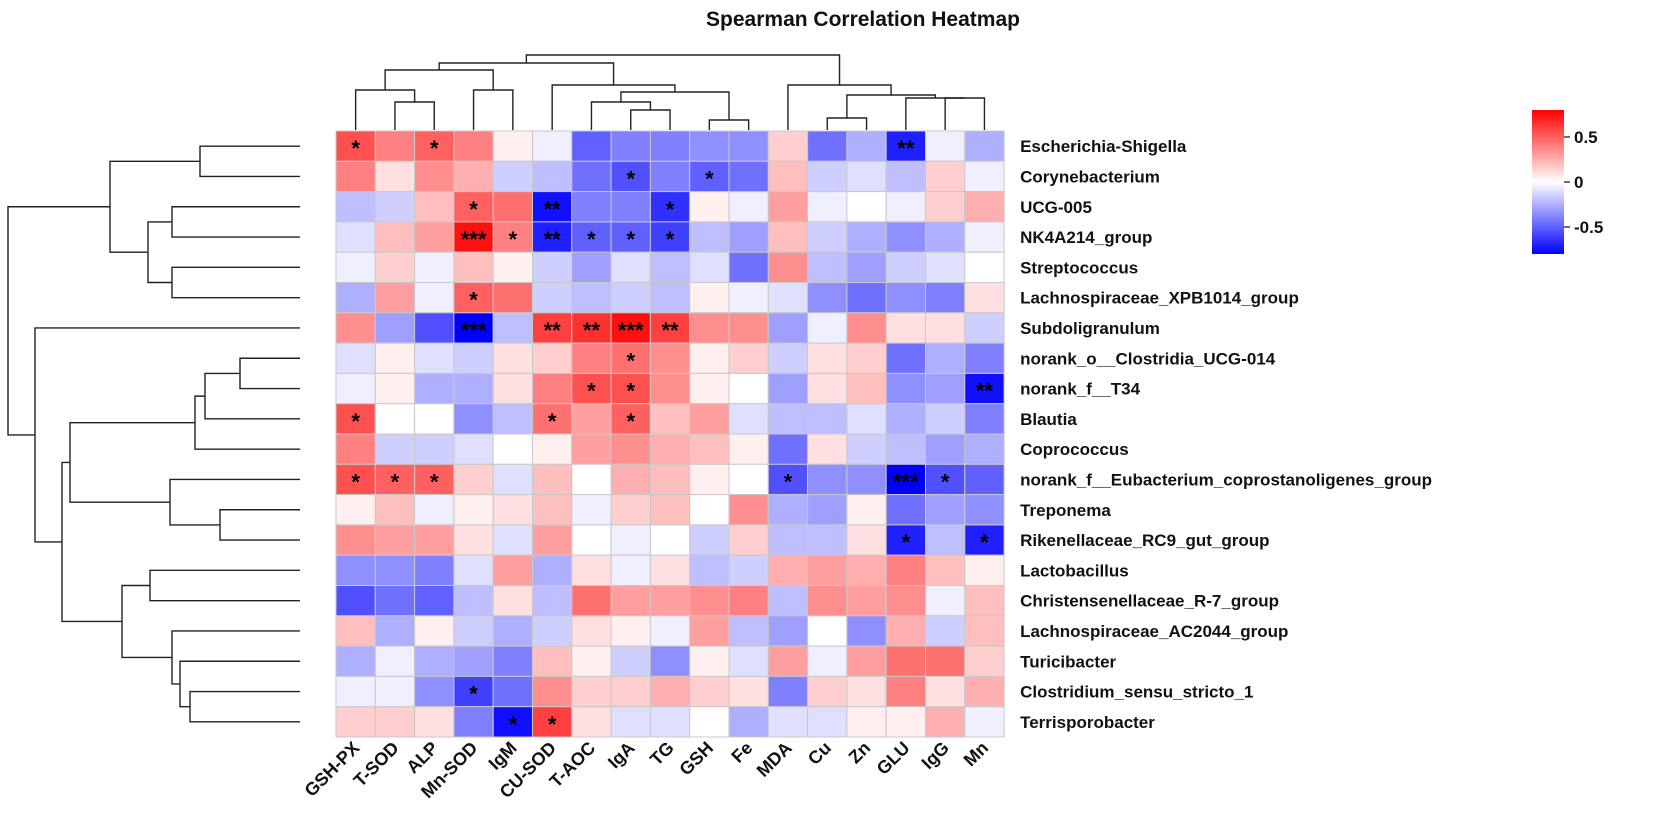  Describe the element at coordinates (863, 19) in the screenshot. I see `chart-title: Spearman Correlation Heatmap` at that location.